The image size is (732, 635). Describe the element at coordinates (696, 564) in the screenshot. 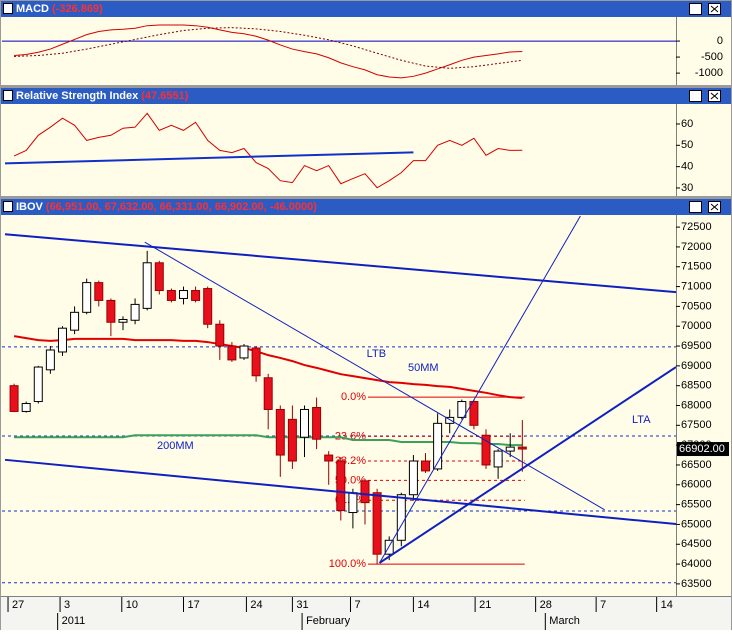

I see `y-tick-label: 64000` at that location.